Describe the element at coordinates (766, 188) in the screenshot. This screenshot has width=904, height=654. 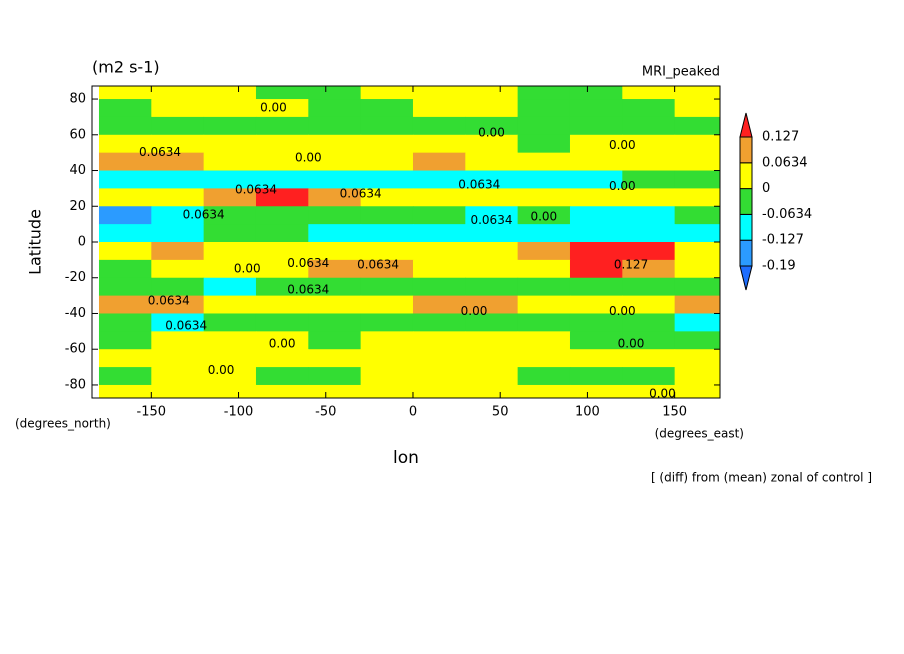
I see `colorbar-label: 0` at that location.